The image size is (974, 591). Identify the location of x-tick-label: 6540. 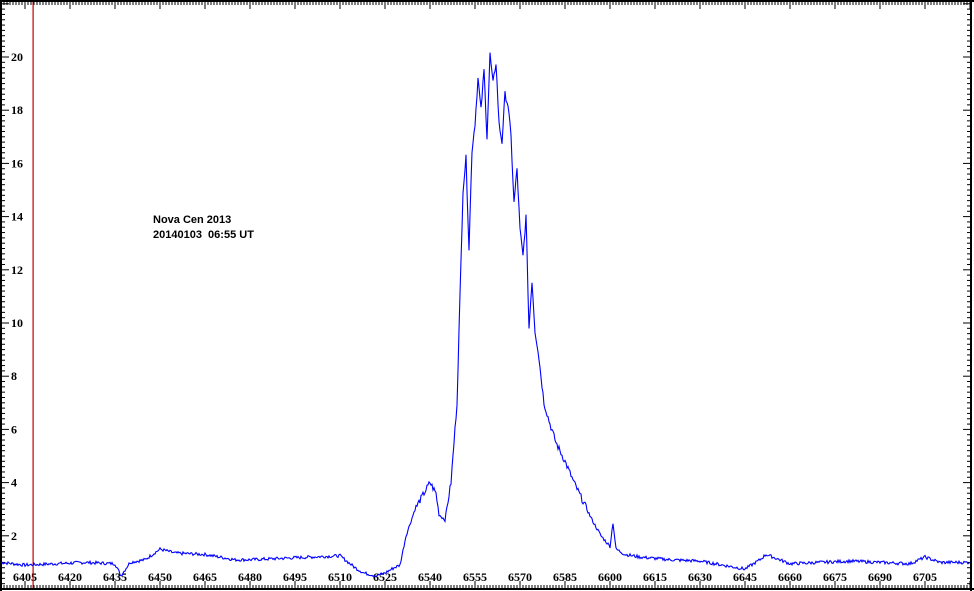
(430, 577).